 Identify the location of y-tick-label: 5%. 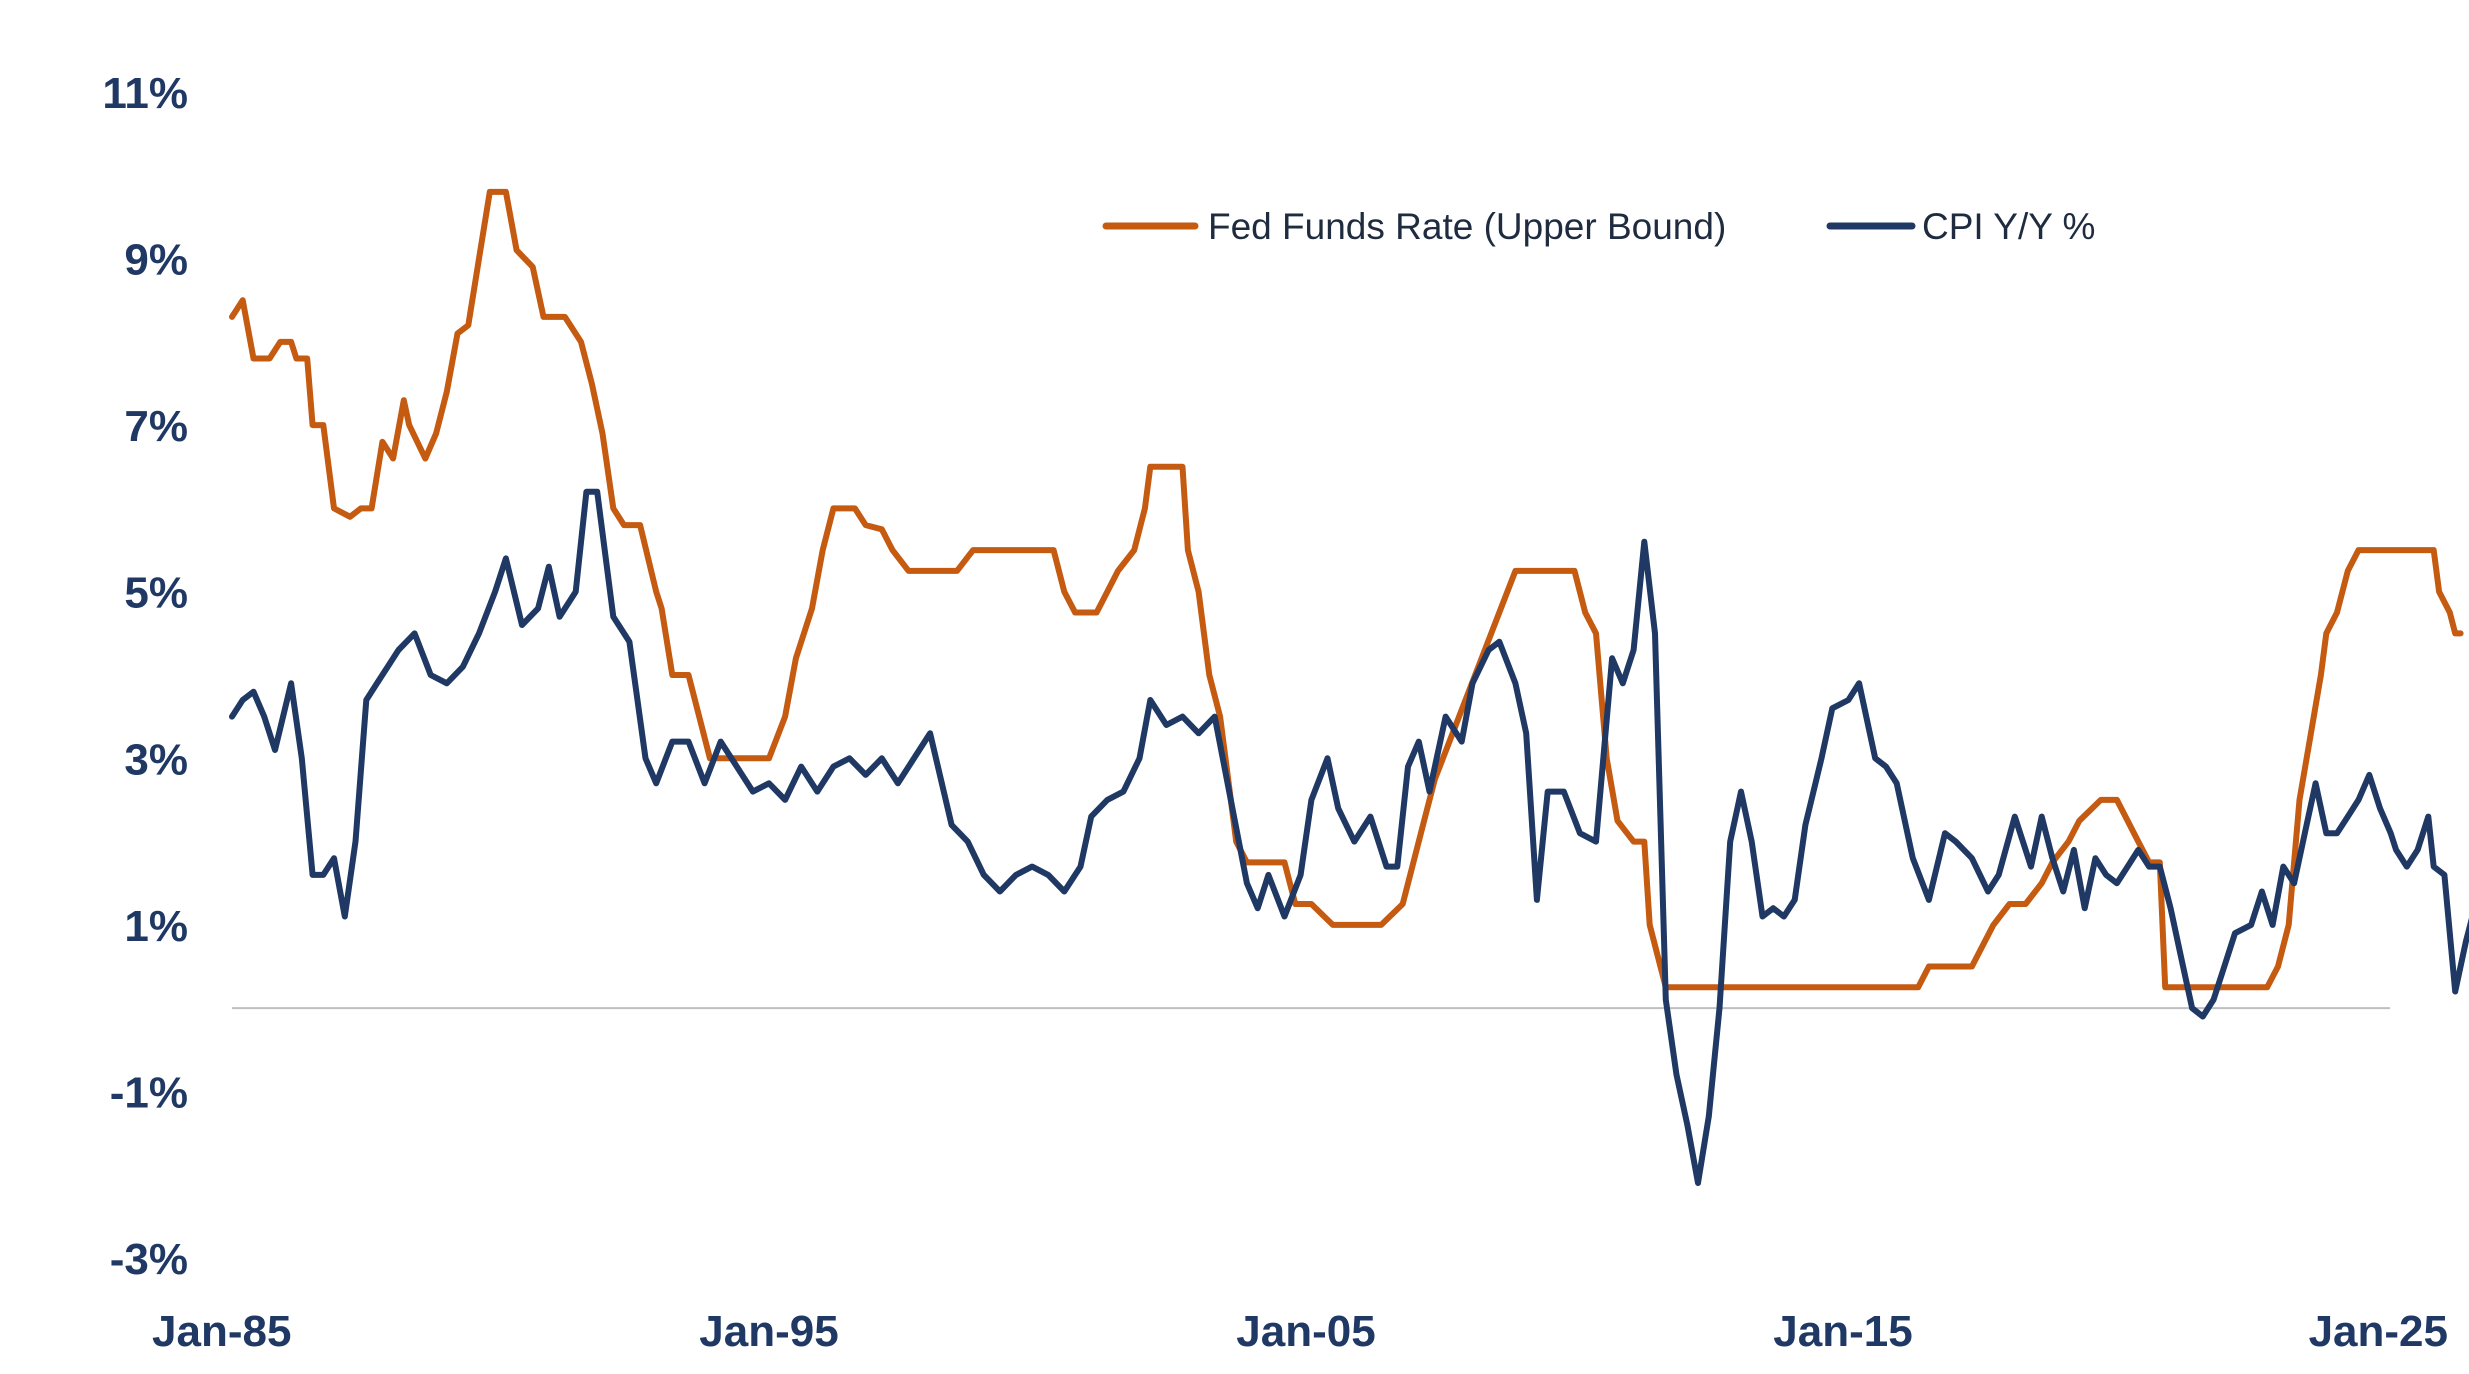
(156, 593).